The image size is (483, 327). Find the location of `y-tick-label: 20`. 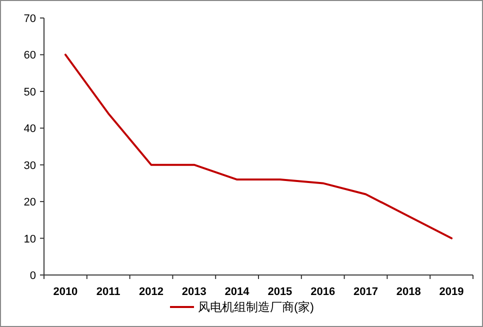

y-tick-label: 20 is located at coordinates (30, 202).